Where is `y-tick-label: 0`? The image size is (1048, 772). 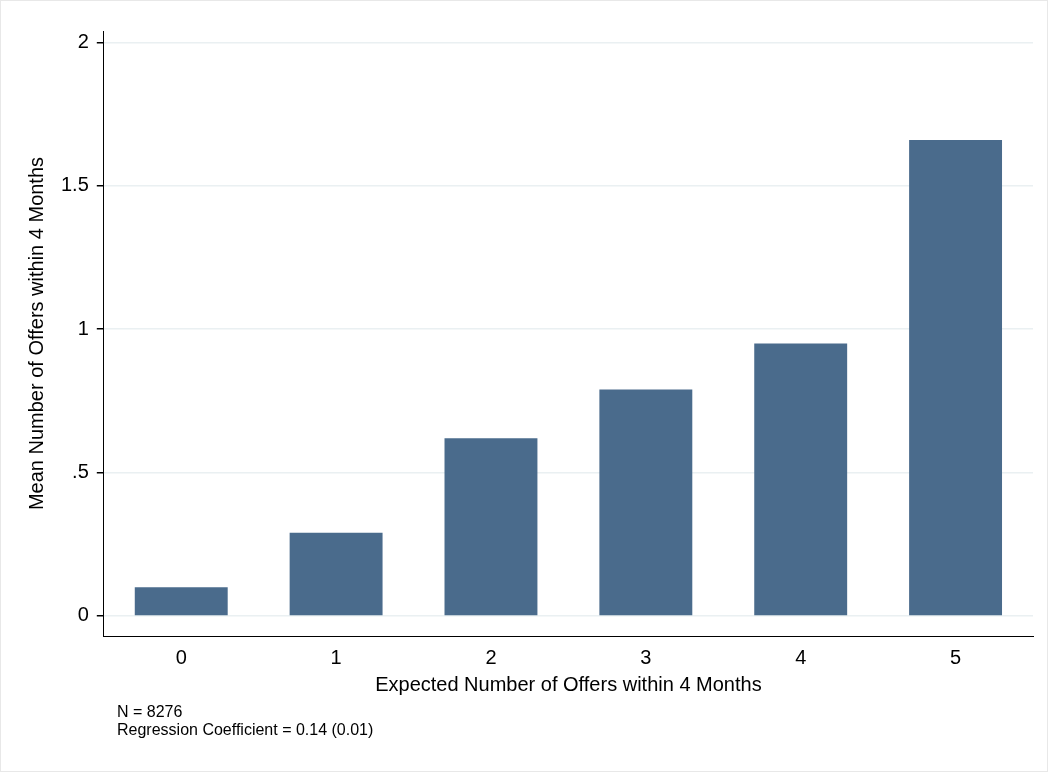
y-tick-label: 0 is located at coordinates (83, 614).